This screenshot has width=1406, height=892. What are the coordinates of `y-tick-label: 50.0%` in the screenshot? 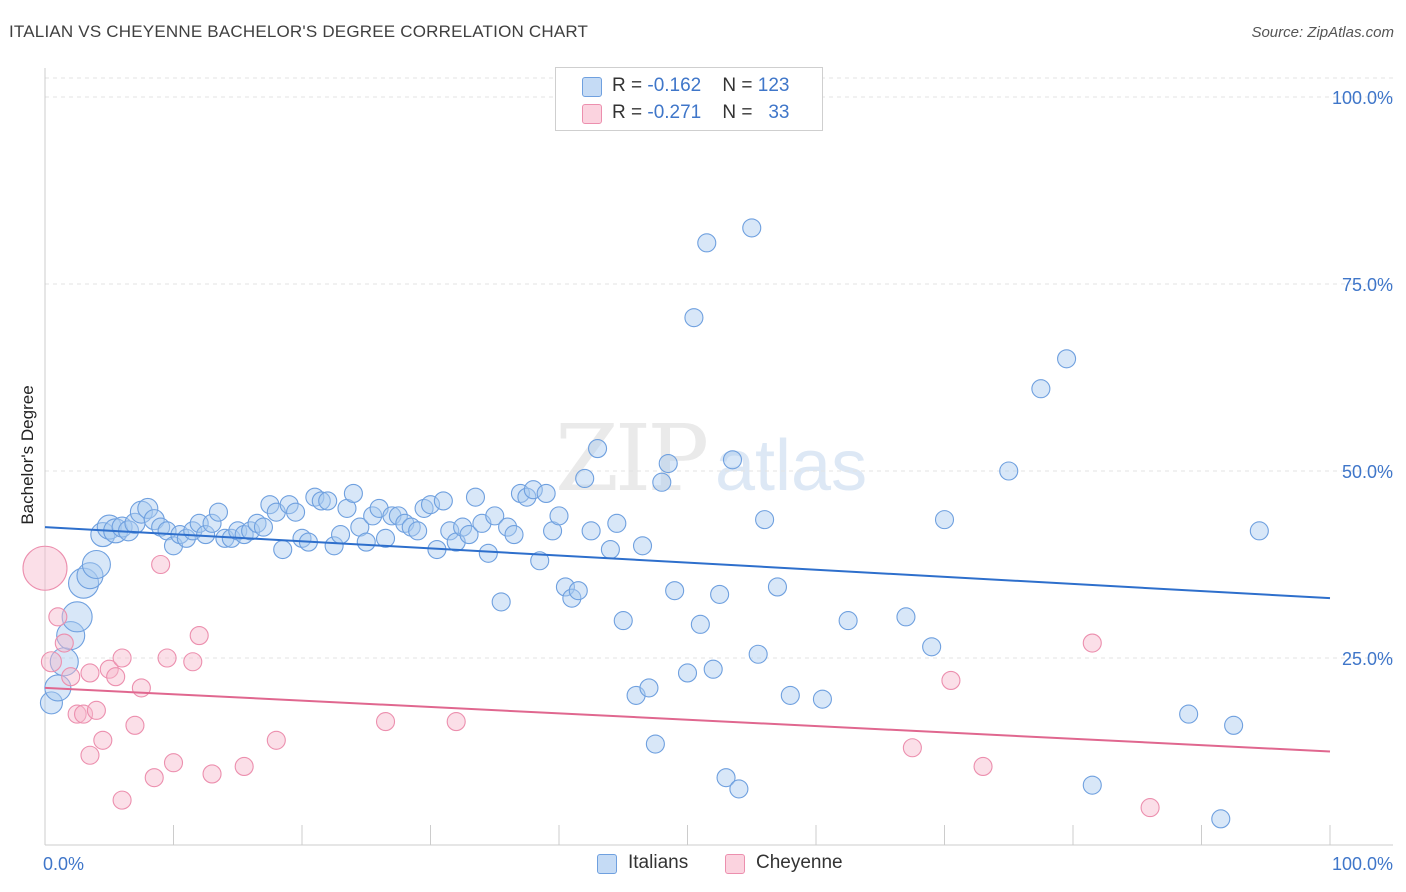 It's located at (1367, 472).